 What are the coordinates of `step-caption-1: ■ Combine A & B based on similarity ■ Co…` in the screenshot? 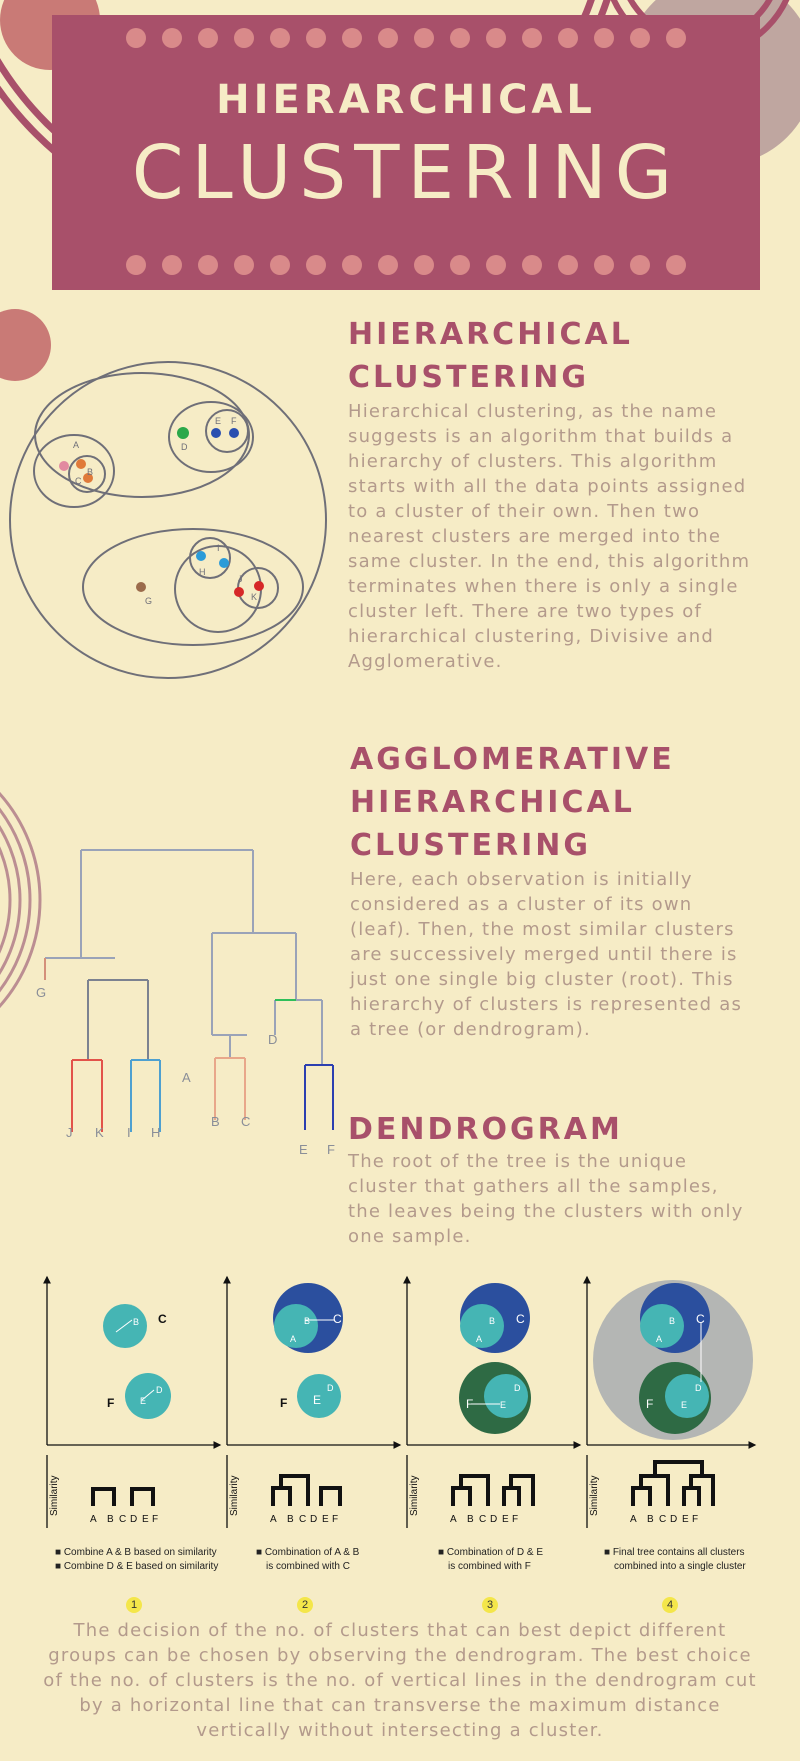 It's located at (137, 1559).